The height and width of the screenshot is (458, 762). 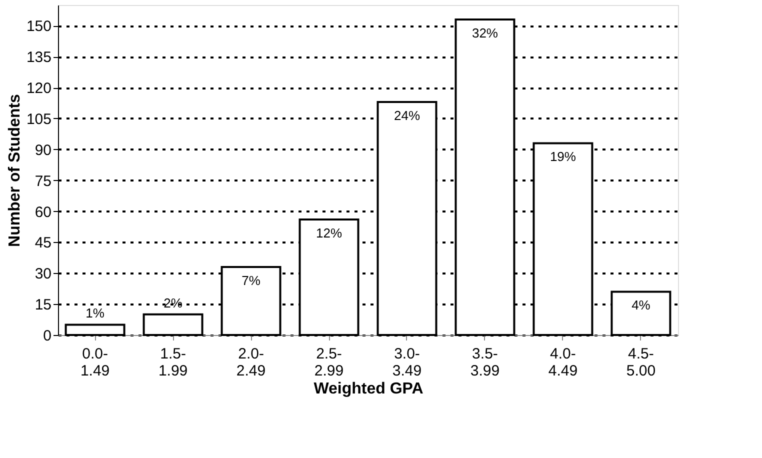 I want to click on y-tick-label: 60, so click(x=43, y=212).